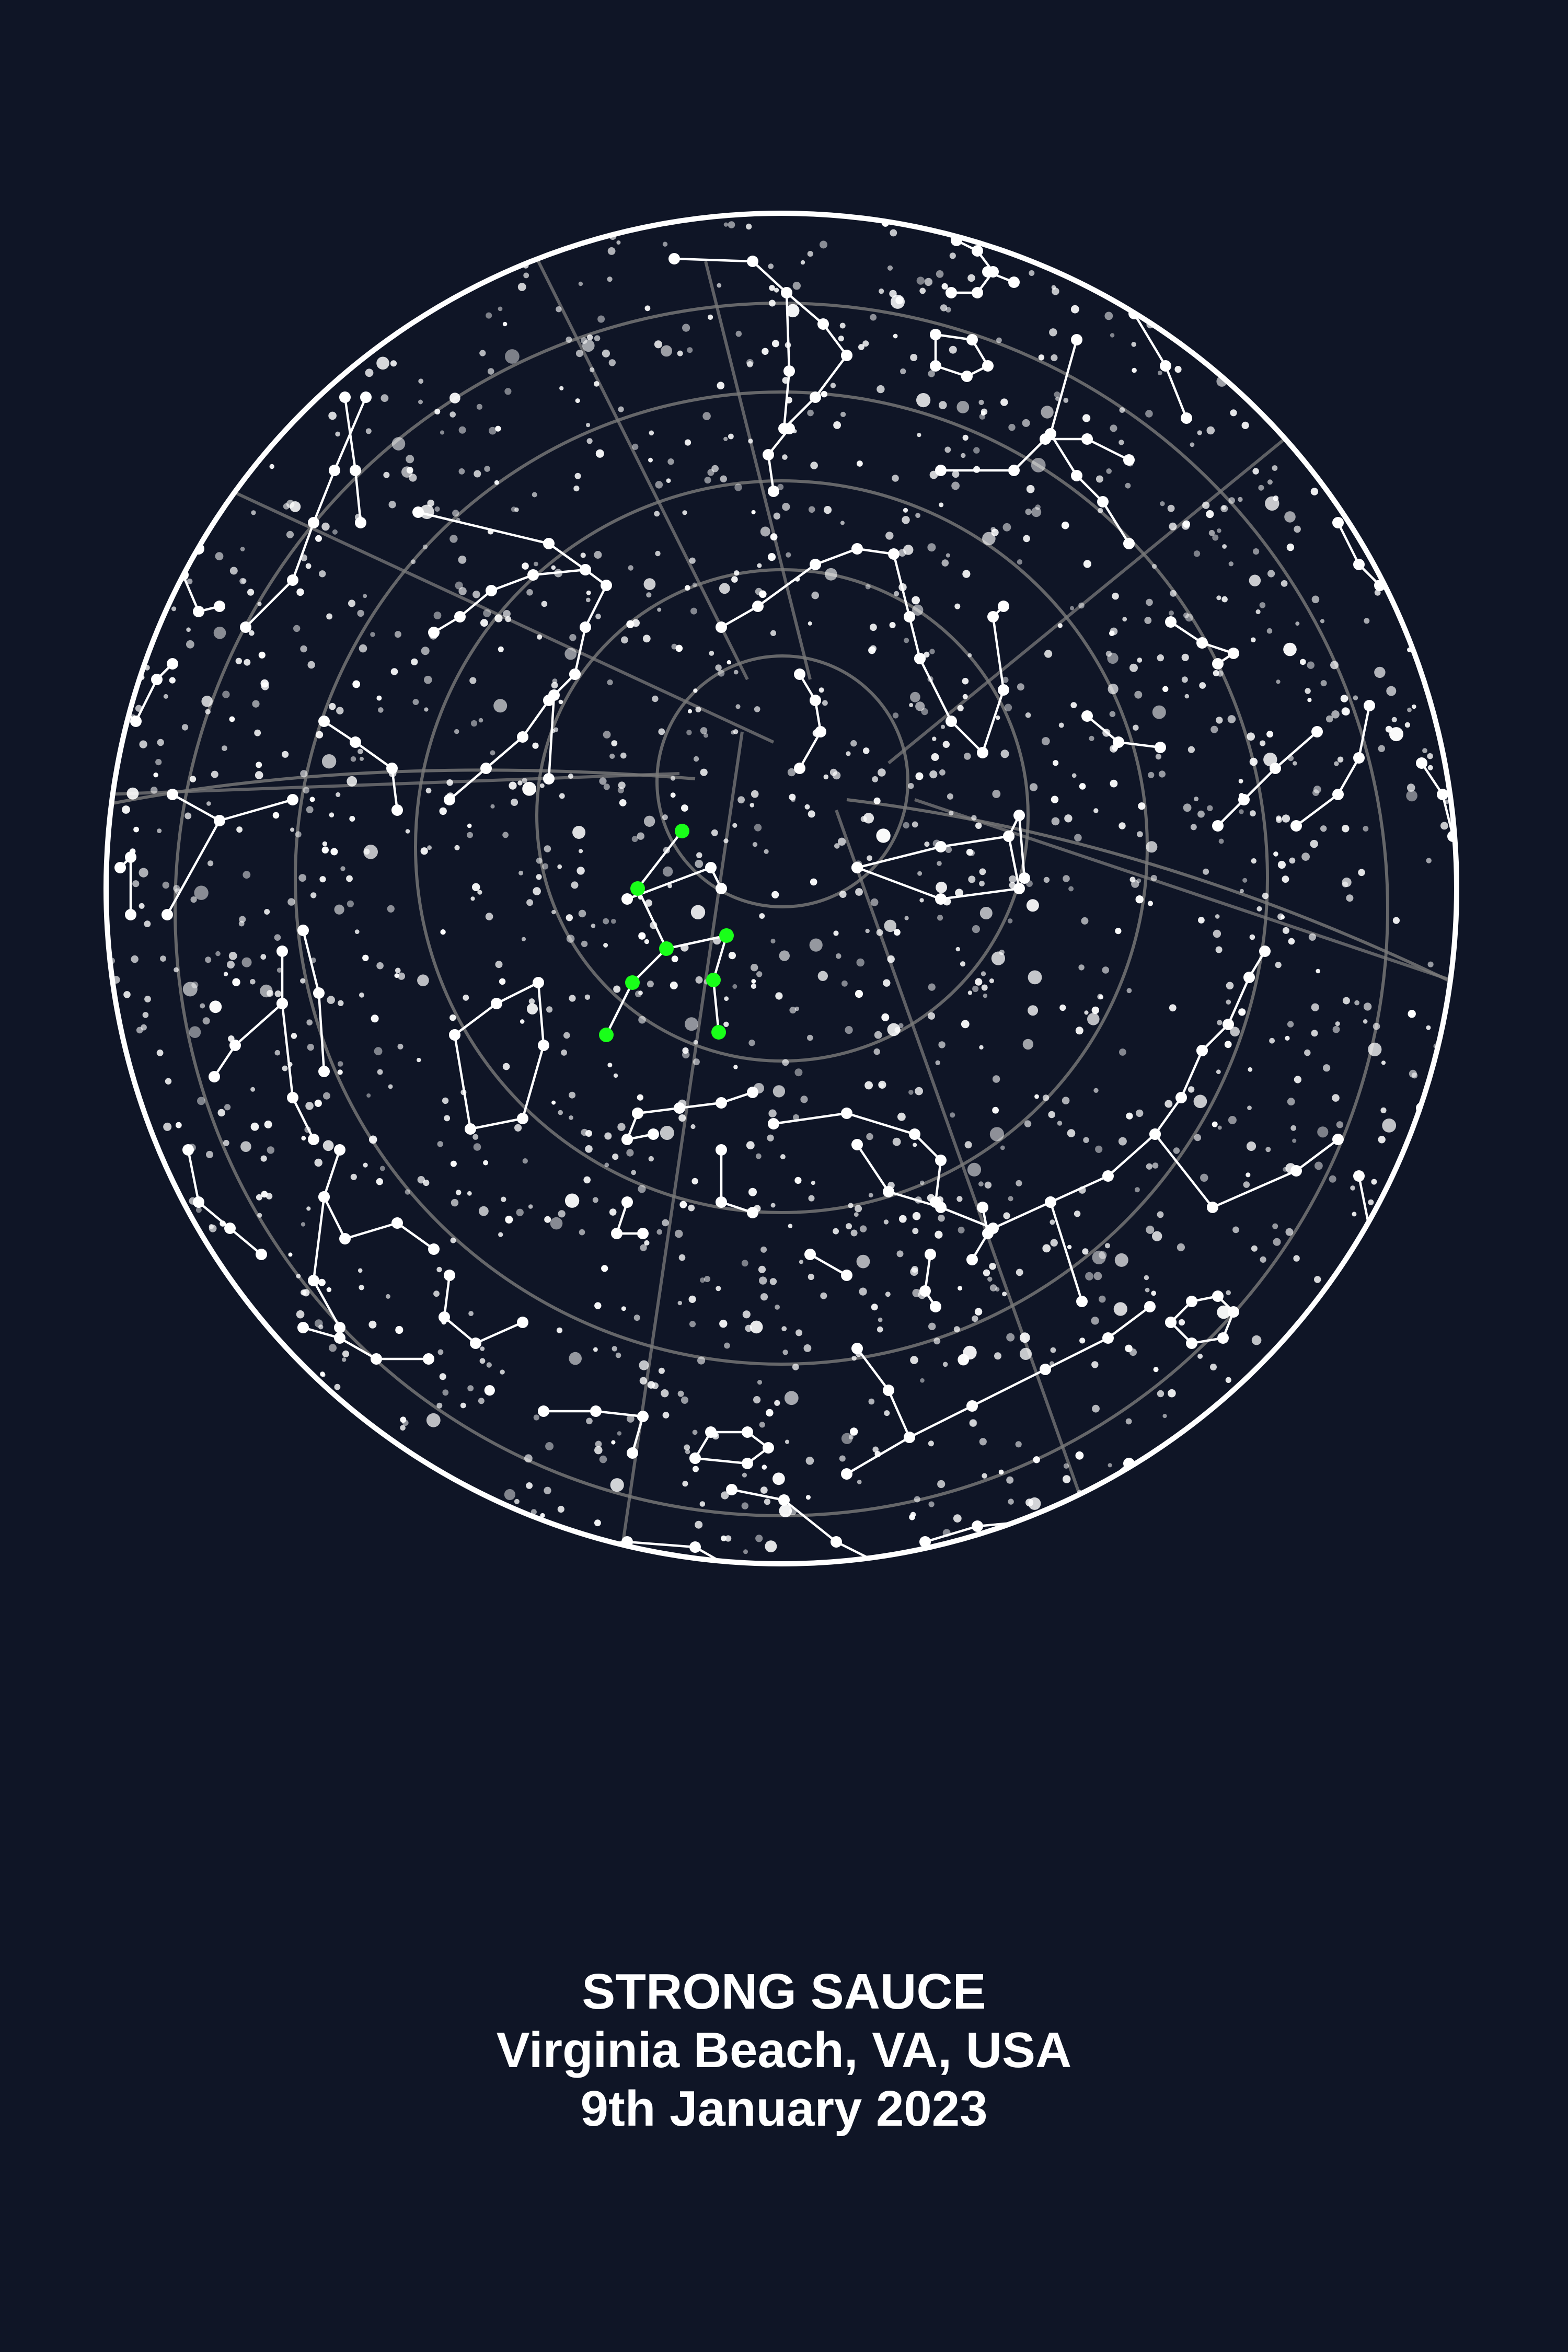 The width and height of the screenshot is (1568, 2352). What do you see at coordinates (682, 831) in the screenshot?
I see `highlight-star` at bounding box center [682, 831].